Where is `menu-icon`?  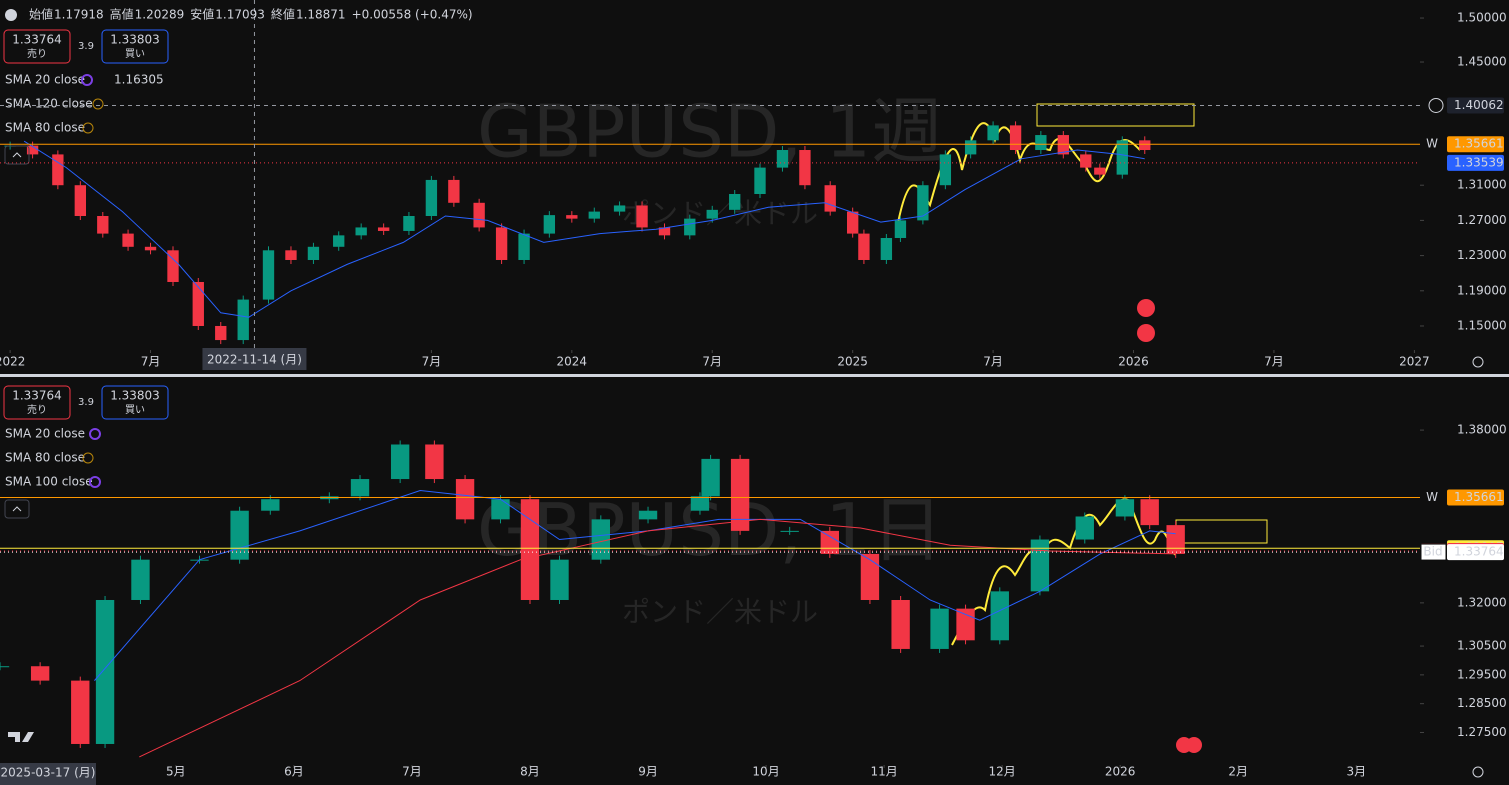
menu-icon is located at coordinates (11, 15).